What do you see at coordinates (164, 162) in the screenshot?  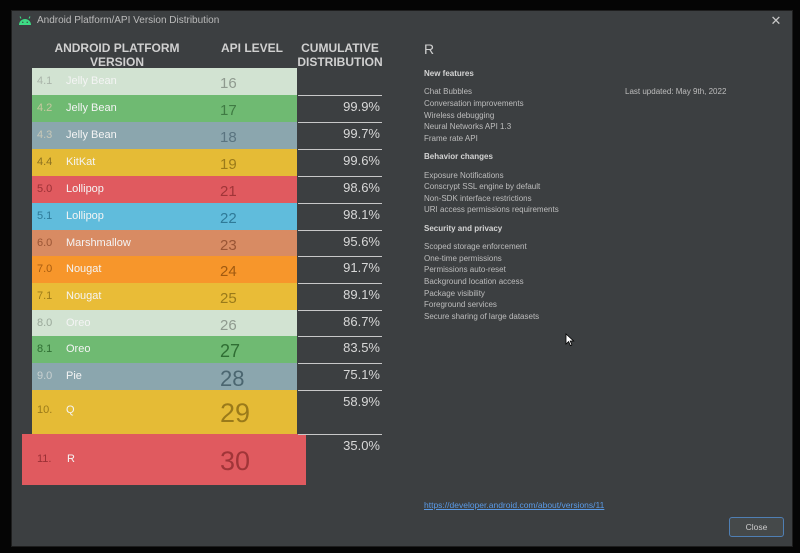 I see `version-row-api-19: 4.4 KitKat 19` at bounding box center [164, 162].